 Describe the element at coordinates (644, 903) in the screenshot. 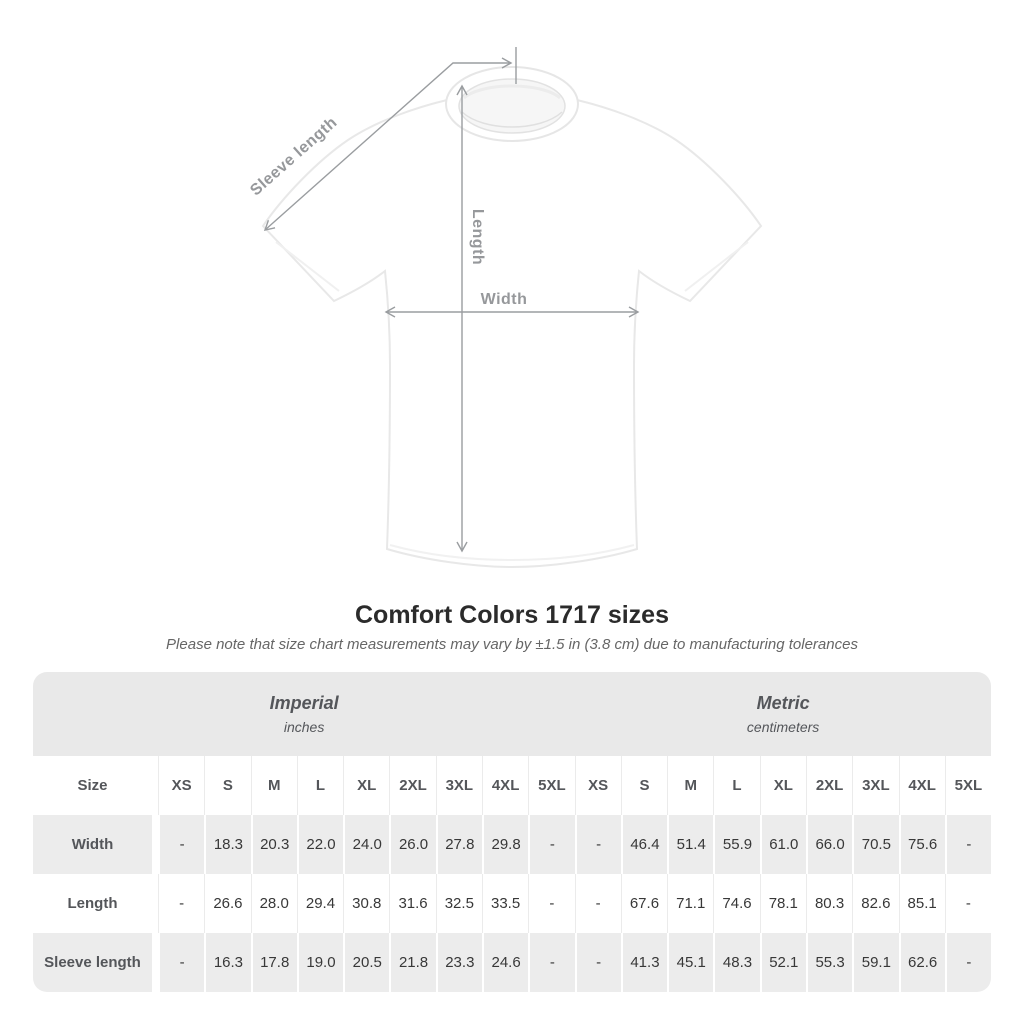

I see `value-cell: 67.6` at that location.